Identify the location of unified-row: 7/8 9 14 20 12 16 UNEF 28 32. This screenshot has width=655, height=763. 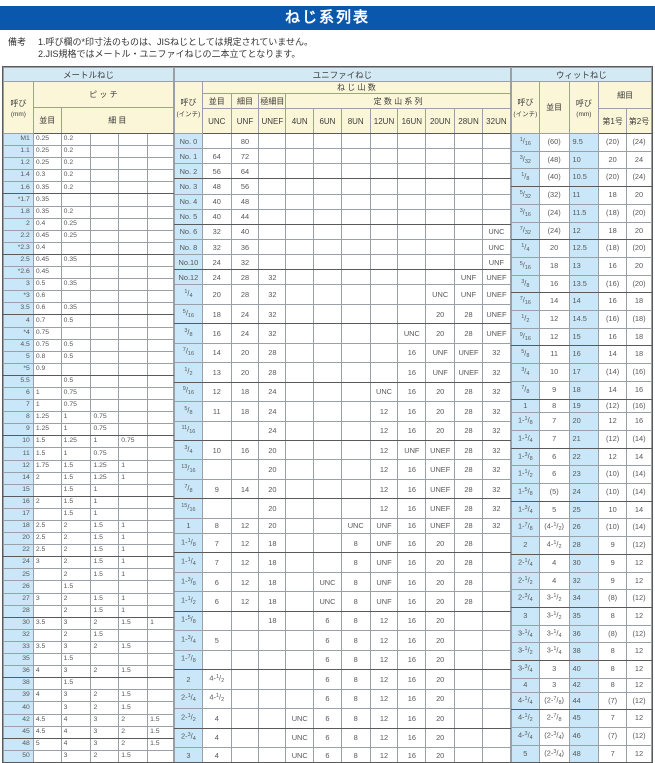
(342, 489).